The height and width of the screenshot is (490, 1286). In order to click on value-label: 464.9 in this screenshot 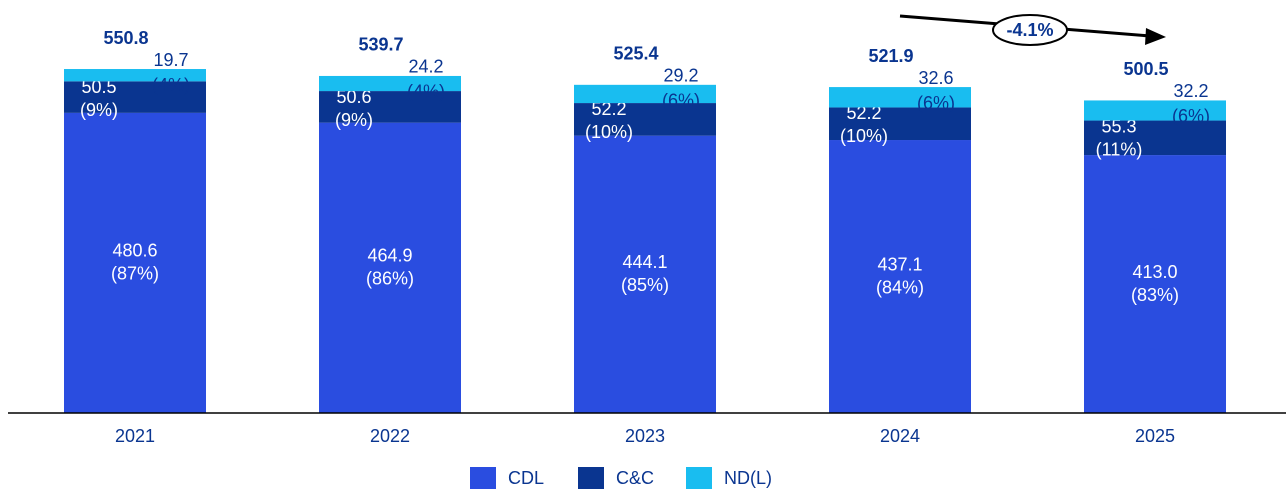, I will do `click(389, 256)`.